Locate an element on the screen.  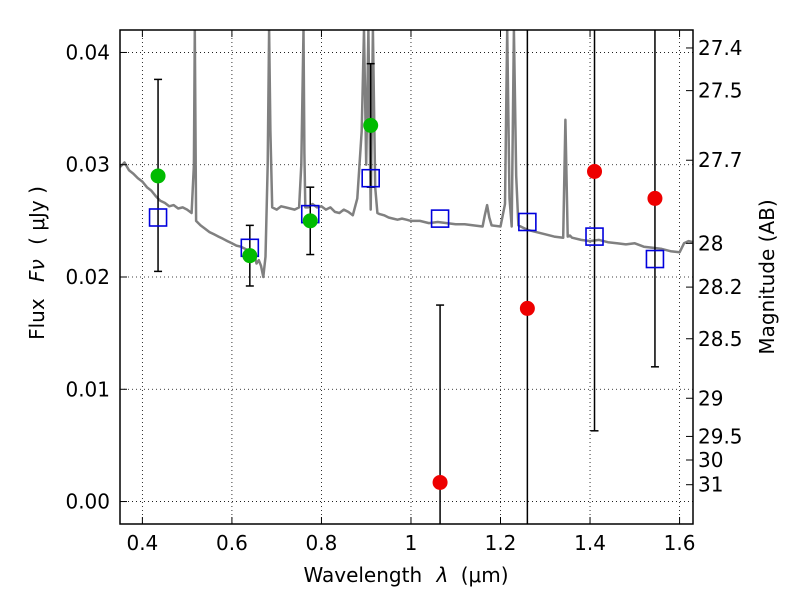
x-axis-title: Wavelength λ (μm) is located at coordinates (405, 575).